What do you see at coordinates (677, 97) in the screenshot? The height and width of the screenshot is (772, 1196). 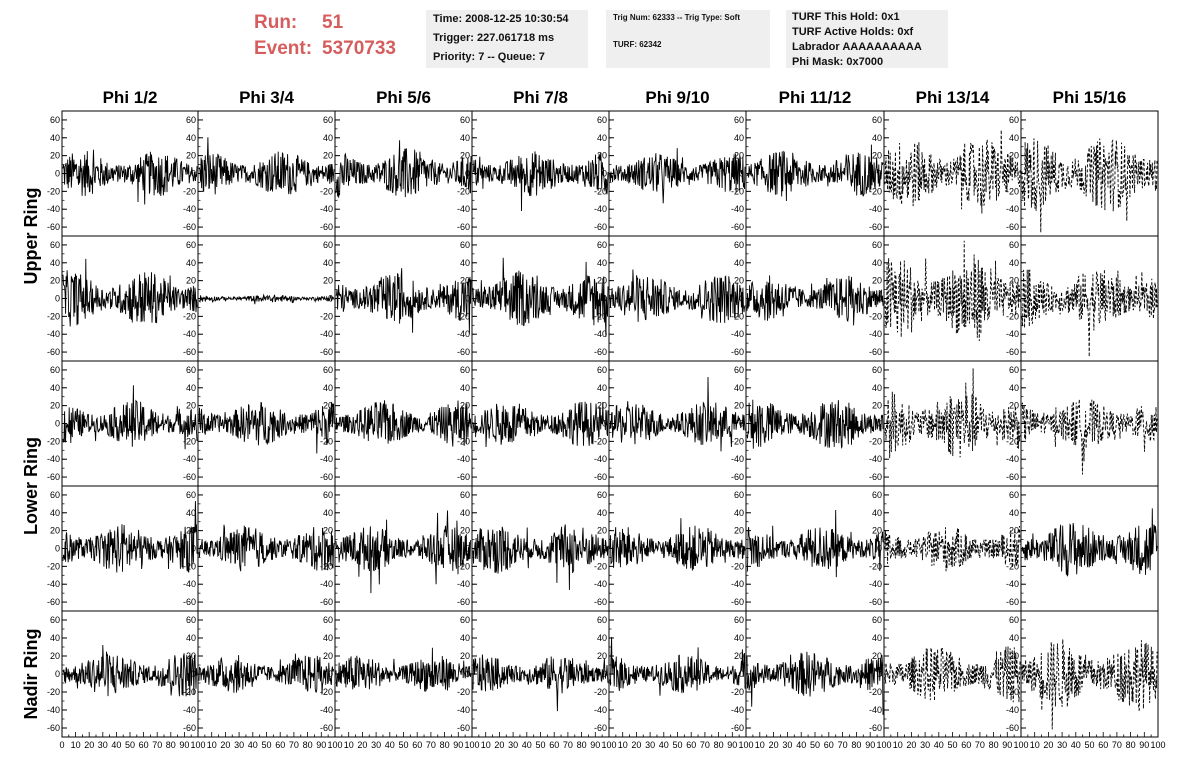 I see `column-title-5: Phi 9/10` at bounding box center [677, 97].